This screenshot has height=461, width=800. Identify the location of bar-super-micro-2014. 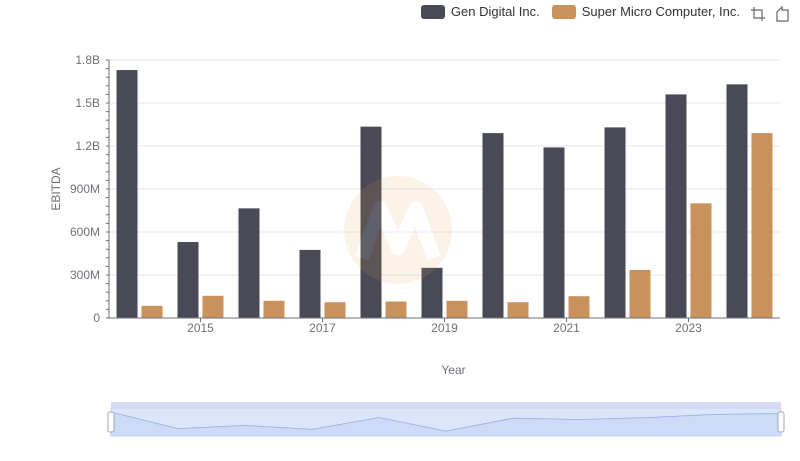
(152, 311).